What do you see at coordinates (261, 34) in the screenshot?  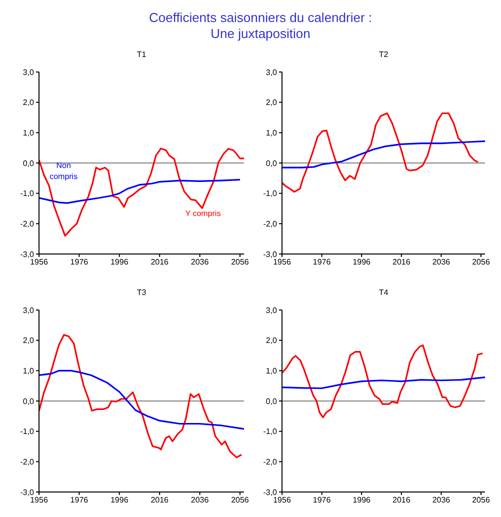 I see `text: Une juxtaposition` at bounding box center [261, 34].